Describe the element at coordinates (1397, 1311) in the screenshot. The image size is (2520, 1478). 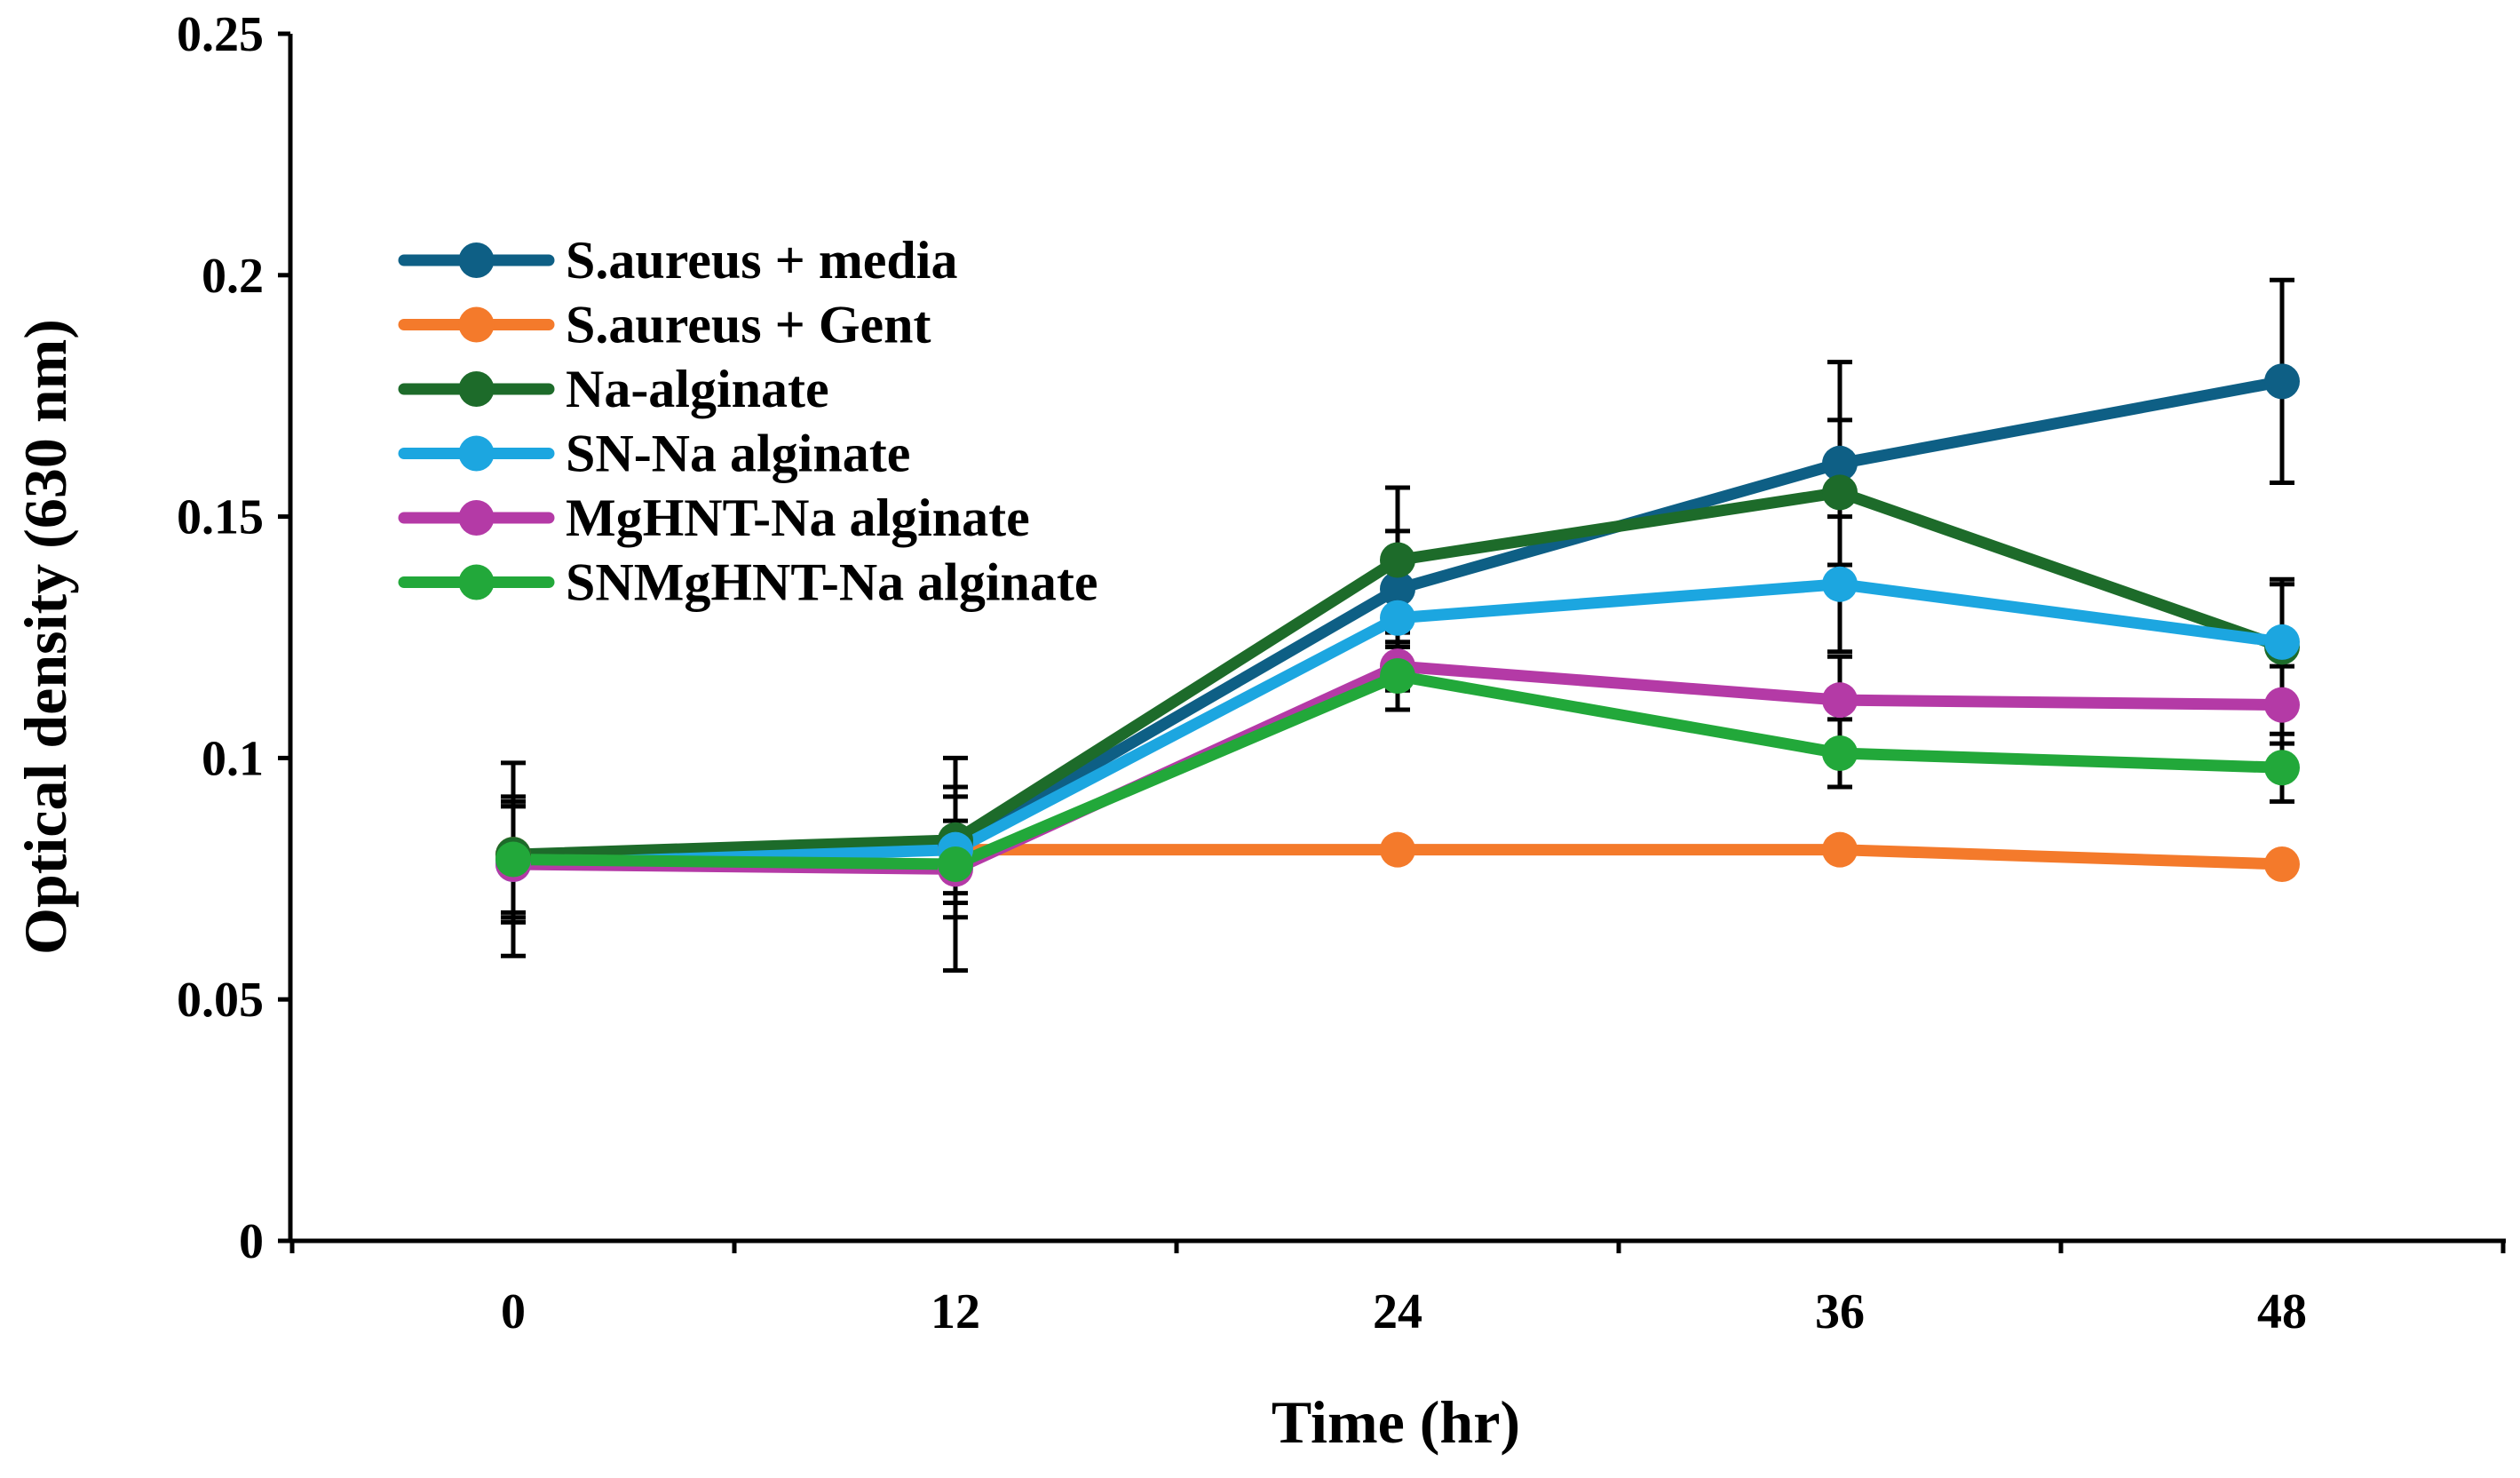
I see `x-tick-label: 24` at that location.